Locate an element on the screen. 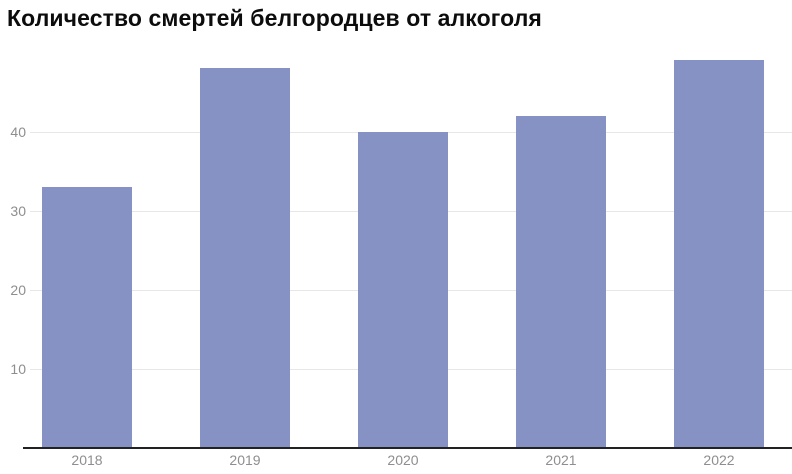 The height and width of the screenshot is (474, 792). x-tick-label-2018: 2018 is located at coordinates (87, 460).